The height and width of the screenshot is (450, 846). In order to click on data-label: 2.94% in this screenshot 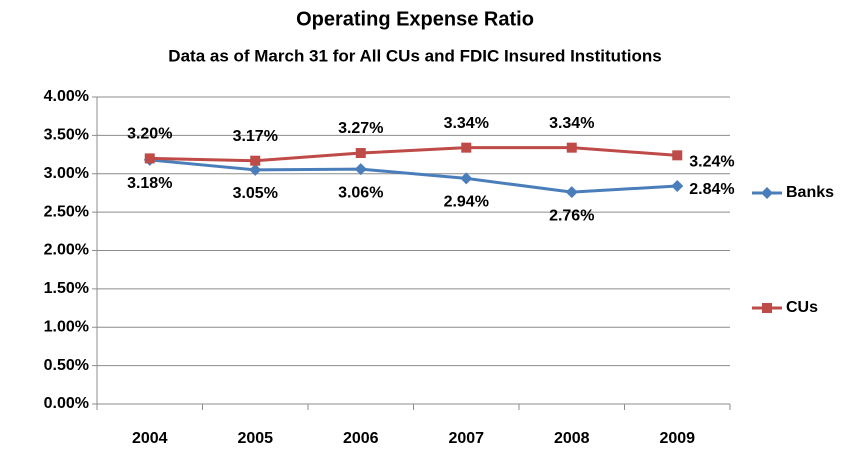, I will do `click(466, 202)`.